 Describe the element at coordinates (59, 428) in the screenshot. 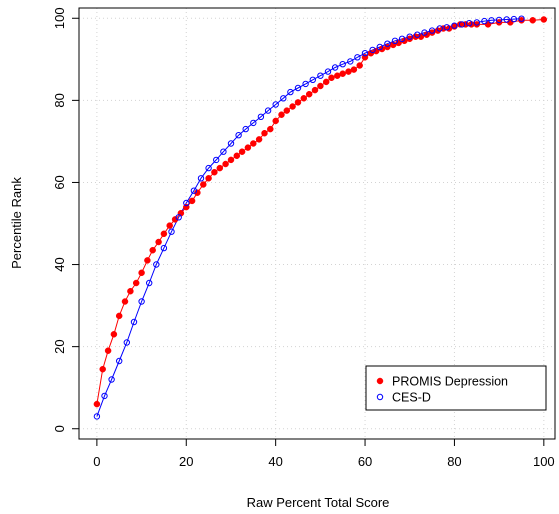

I see `y-tick-label: 0` at that location.